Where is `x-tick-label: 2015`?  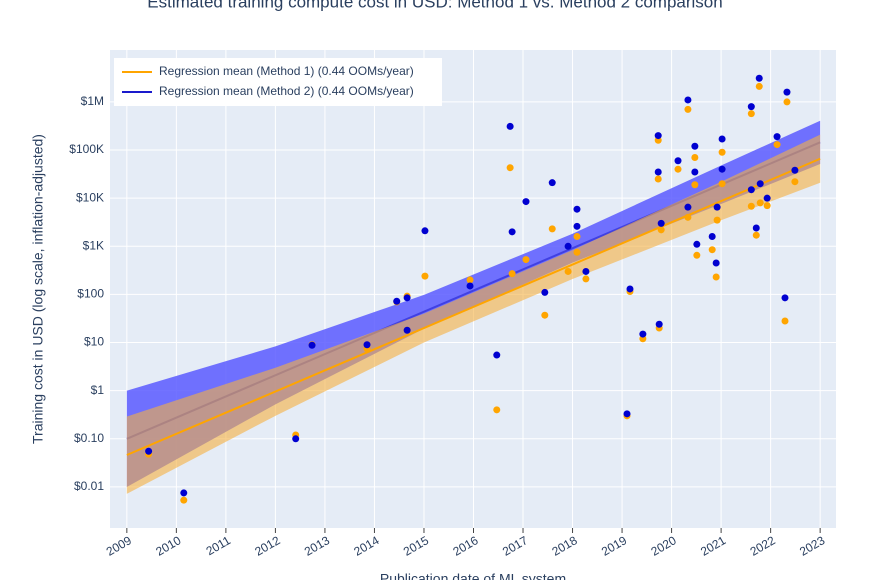 x-tick-label: 2015 is located at coordinates (416, 546).